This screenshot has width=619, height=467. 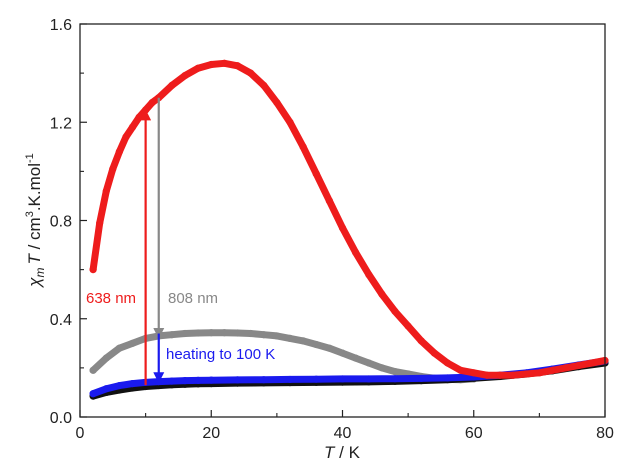 I want to click on y-axis-title: χmT / cm3.K.mol-1, so click(x=35, y=221).